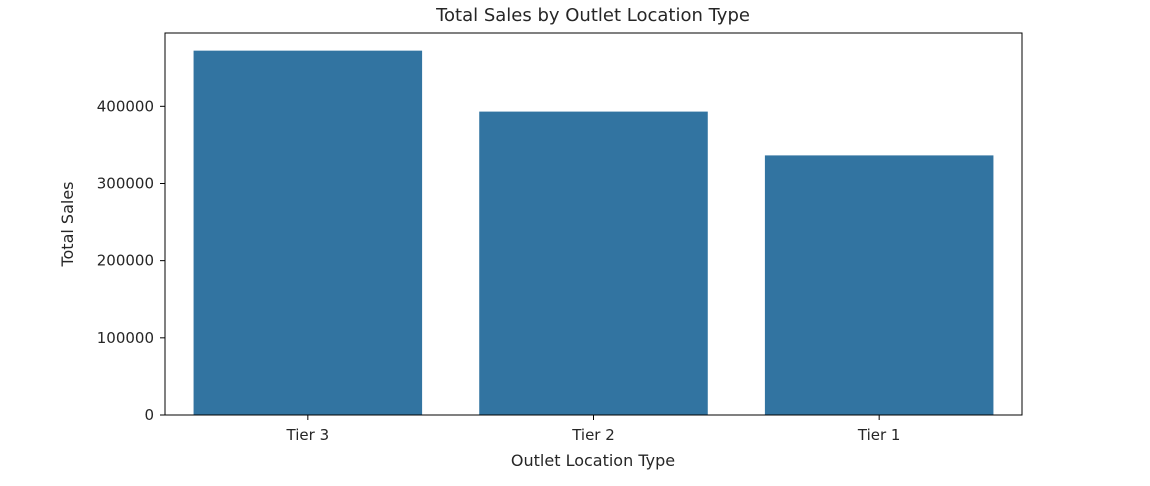  What do you see at coordinates (592, 15) in the screenshot?
I see `chart-title: Total Sales by Outlet Location Type` at bounding box center [592, 15].